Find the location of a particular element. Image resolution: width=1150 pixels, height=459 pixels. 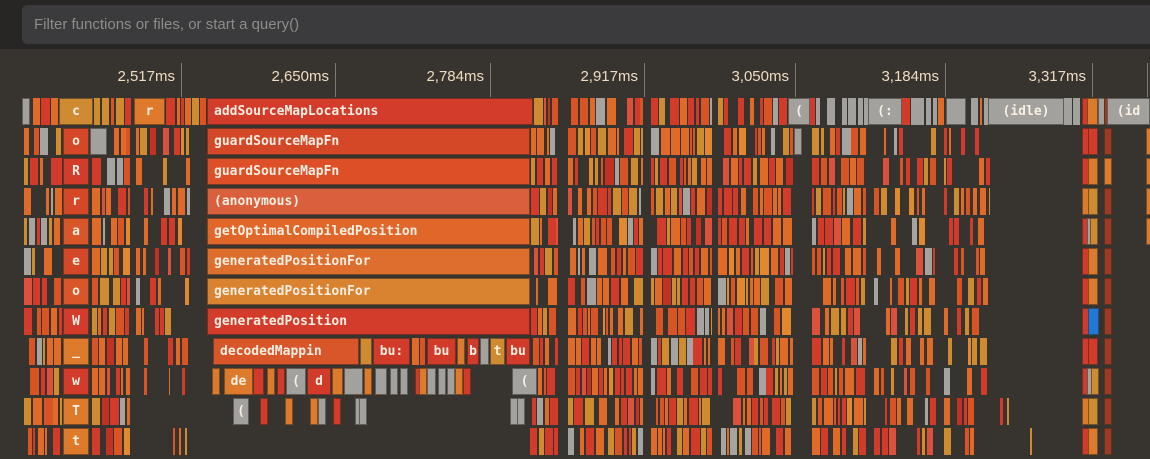

flame-frame: bu: is located at coordinates (391, 351).